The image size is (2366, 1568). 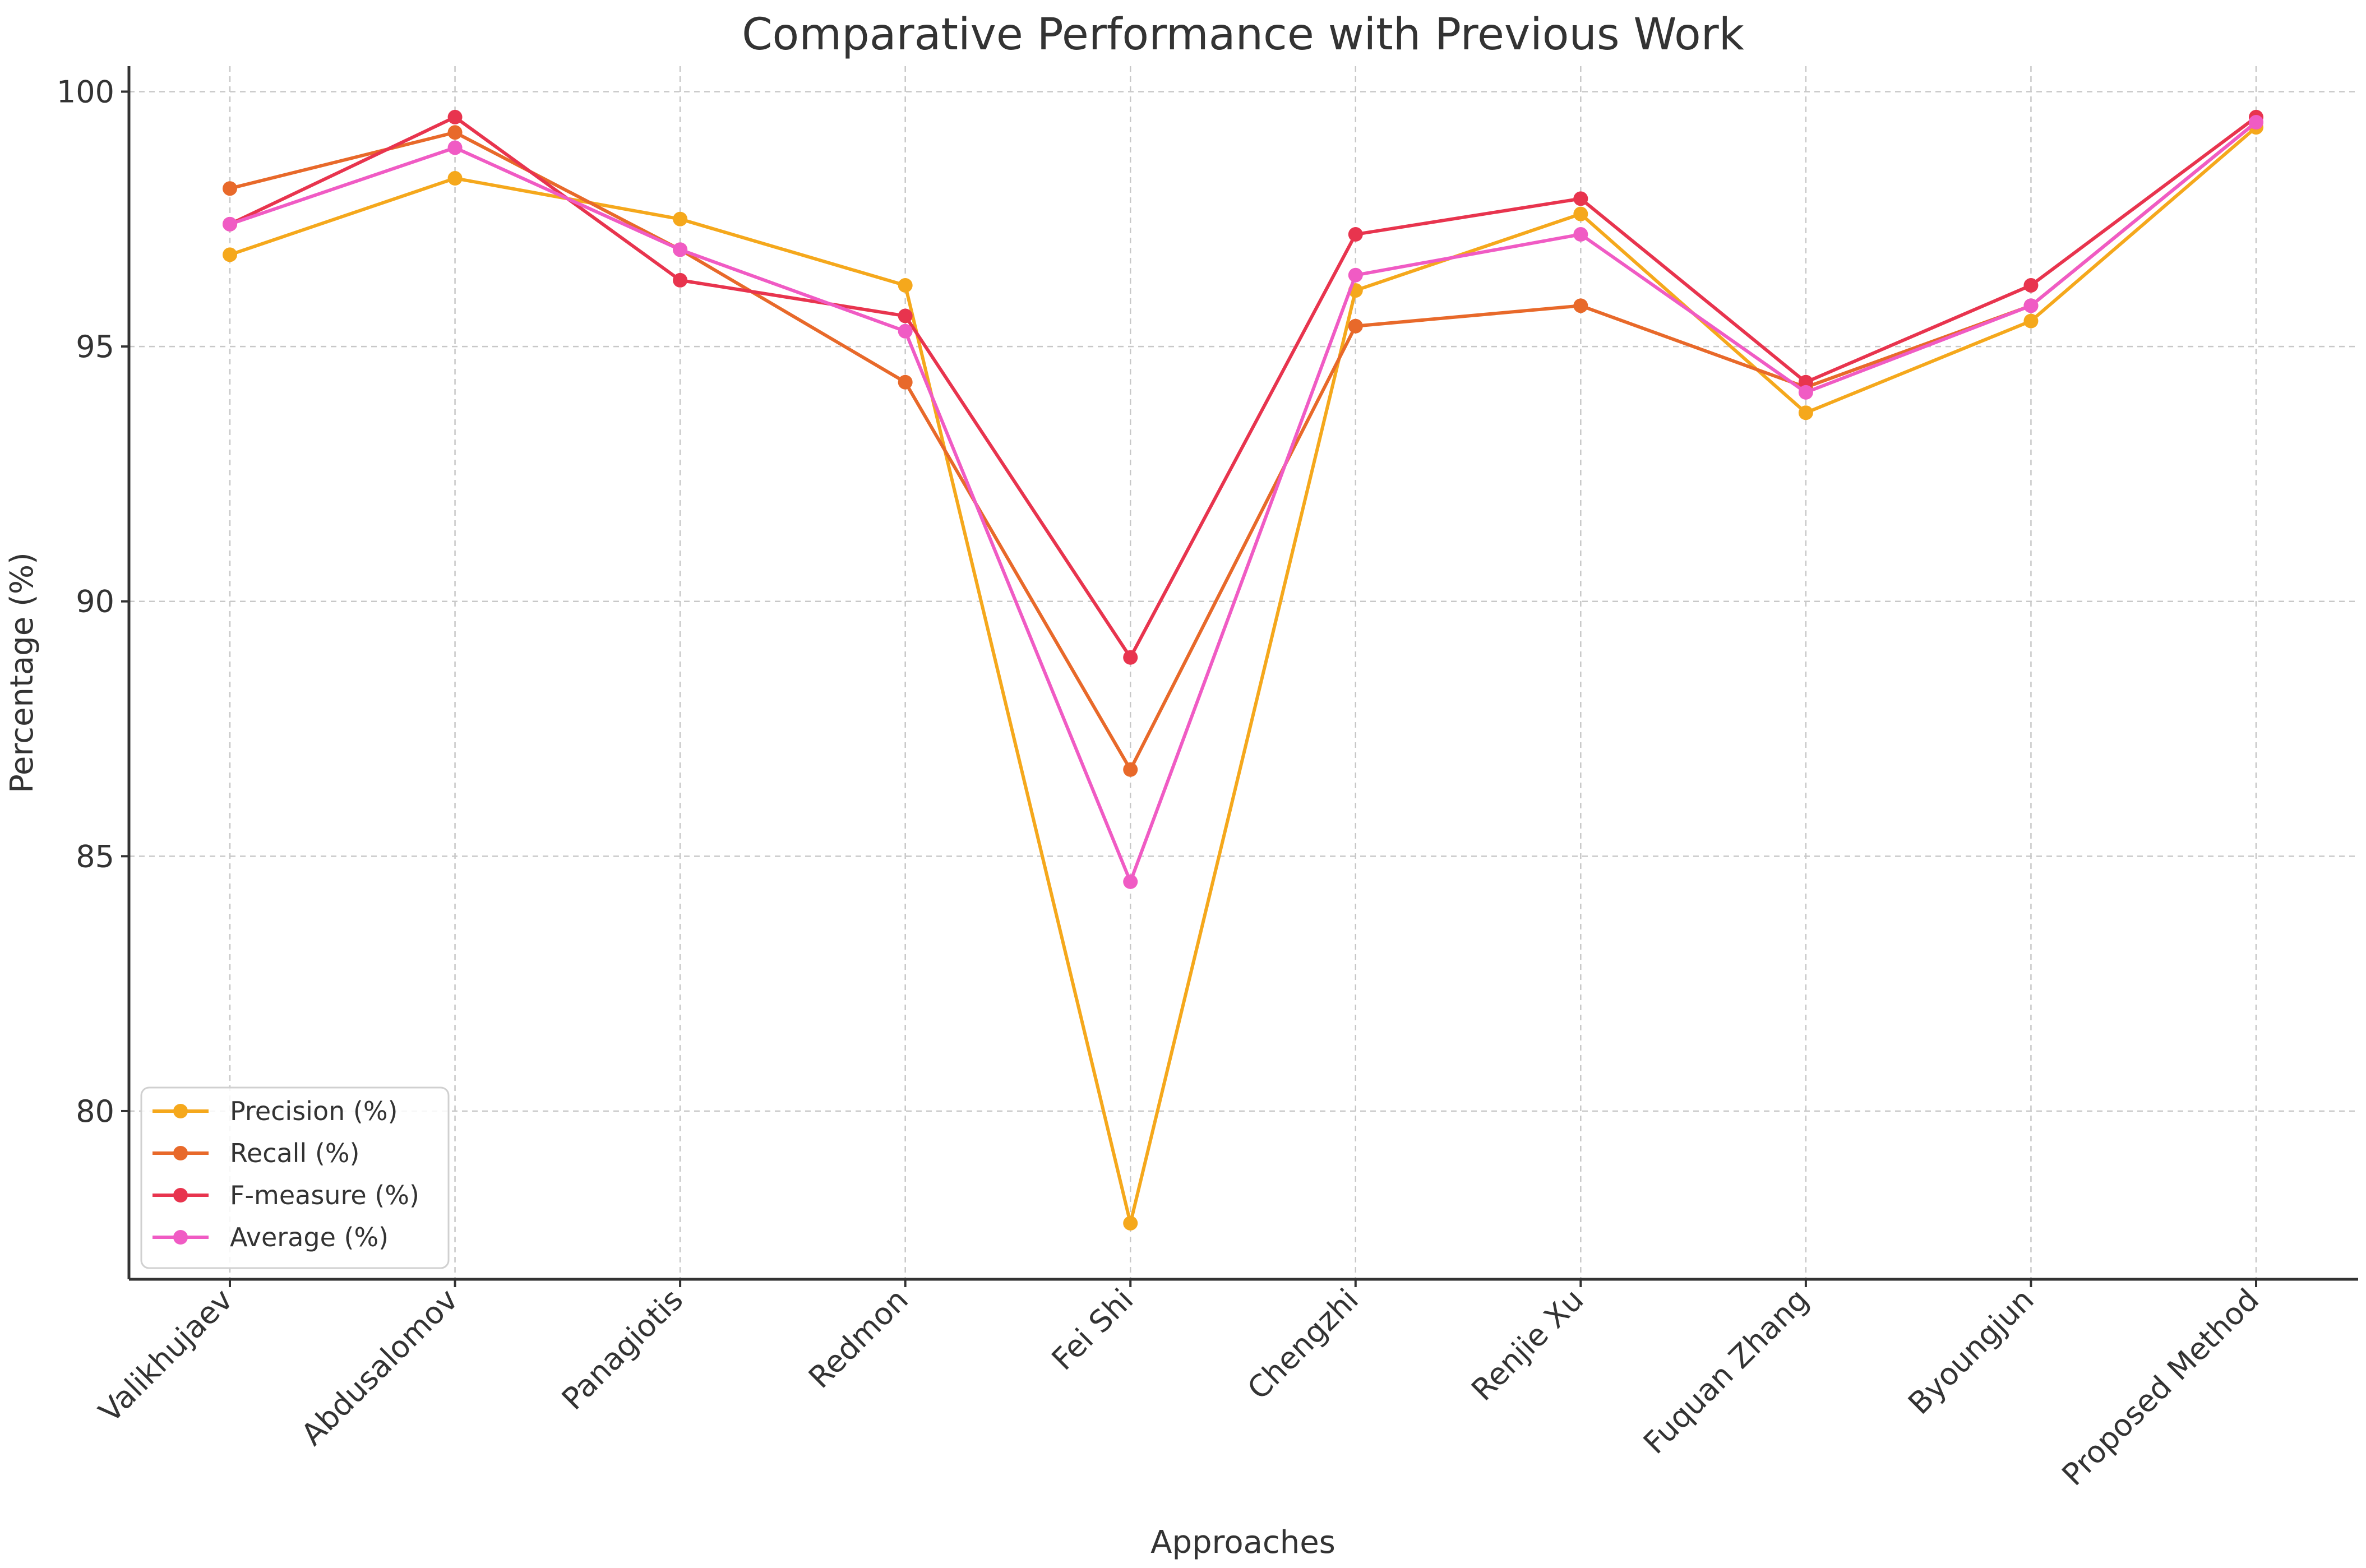 I want to click on data-point-average-chengzhi, so click(x=1355, y=275).